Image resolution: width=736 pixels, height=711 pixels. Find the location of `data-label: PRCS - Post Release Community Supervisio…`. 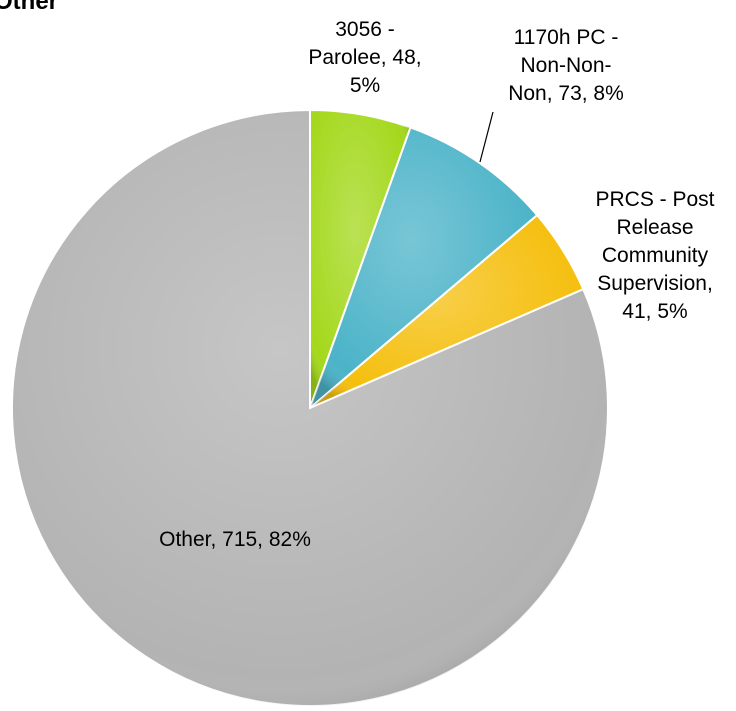

data-label: PRCS - Post Release Community Supervisio… is located at coordinates (655, 255).